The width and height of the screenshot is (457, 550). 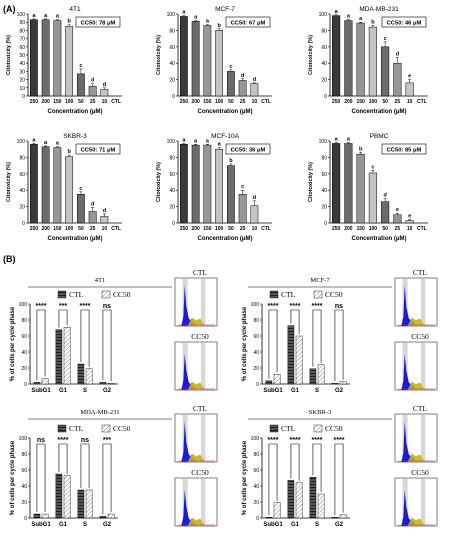 I want to click on legend-swatch-ctl, so click(x=274, y=294).